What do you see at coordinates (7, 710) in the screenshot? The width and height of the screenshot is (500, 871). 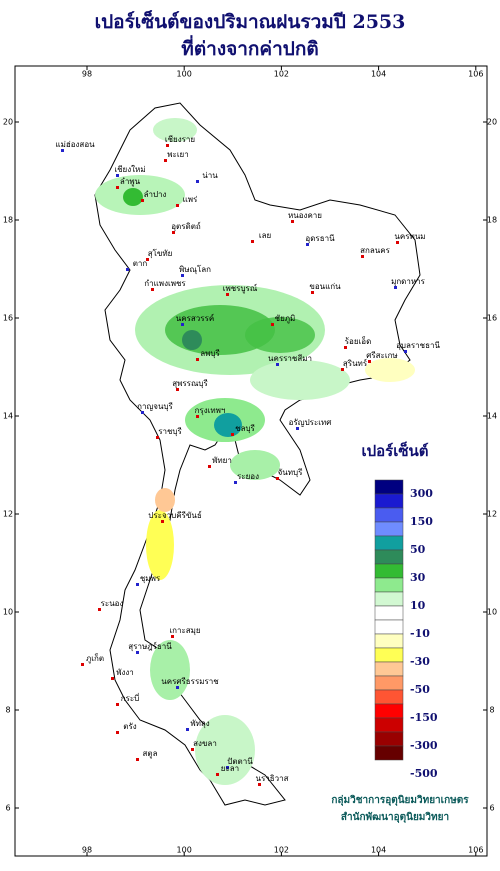 I see `lat-label: 8` at bounding box center [7, 710].